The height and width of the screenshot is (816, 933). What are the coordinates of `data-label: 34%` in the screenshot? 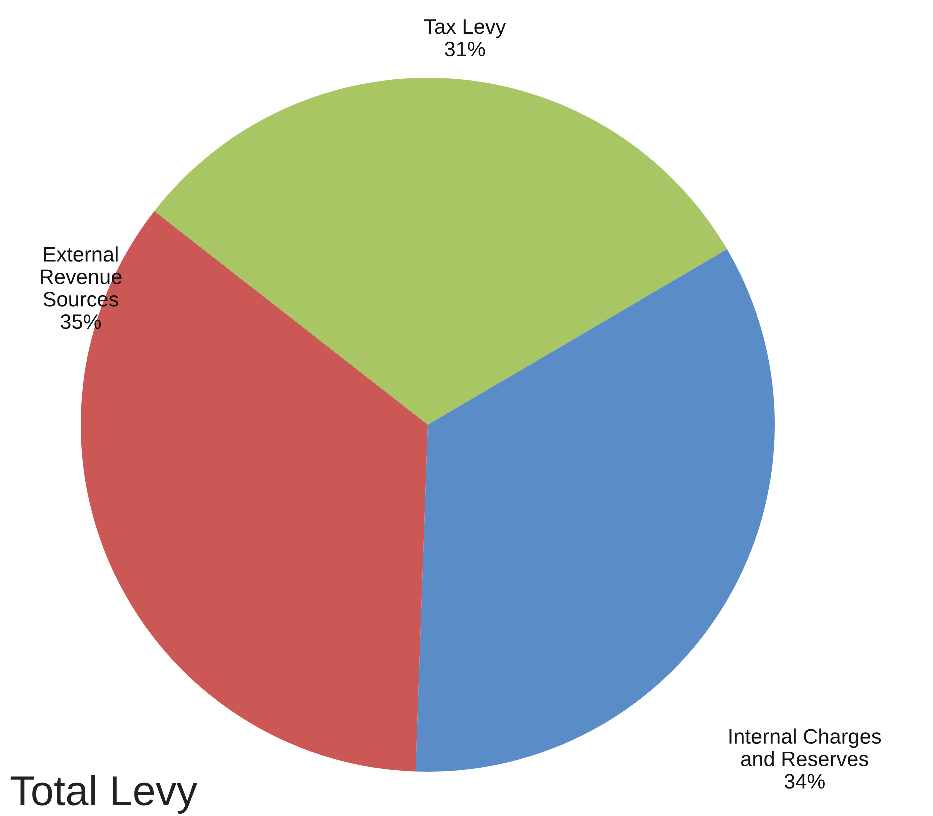 It's located at (804, 781).